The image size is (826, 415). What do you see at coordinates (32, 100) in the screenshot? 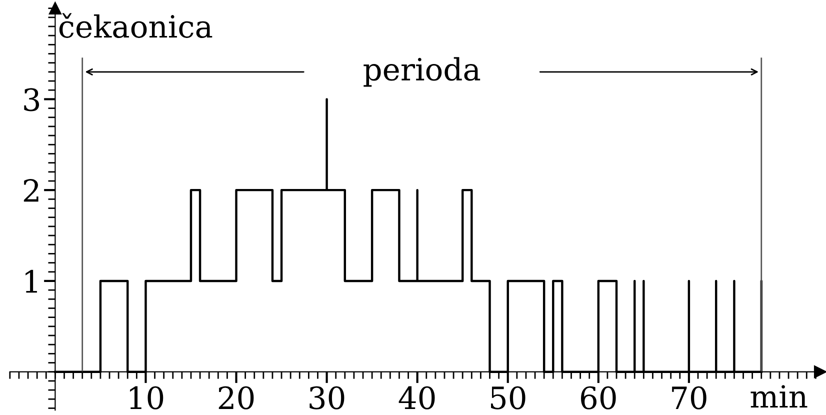
I see `y-tick-label: 3` at bounding box center [32, 100].